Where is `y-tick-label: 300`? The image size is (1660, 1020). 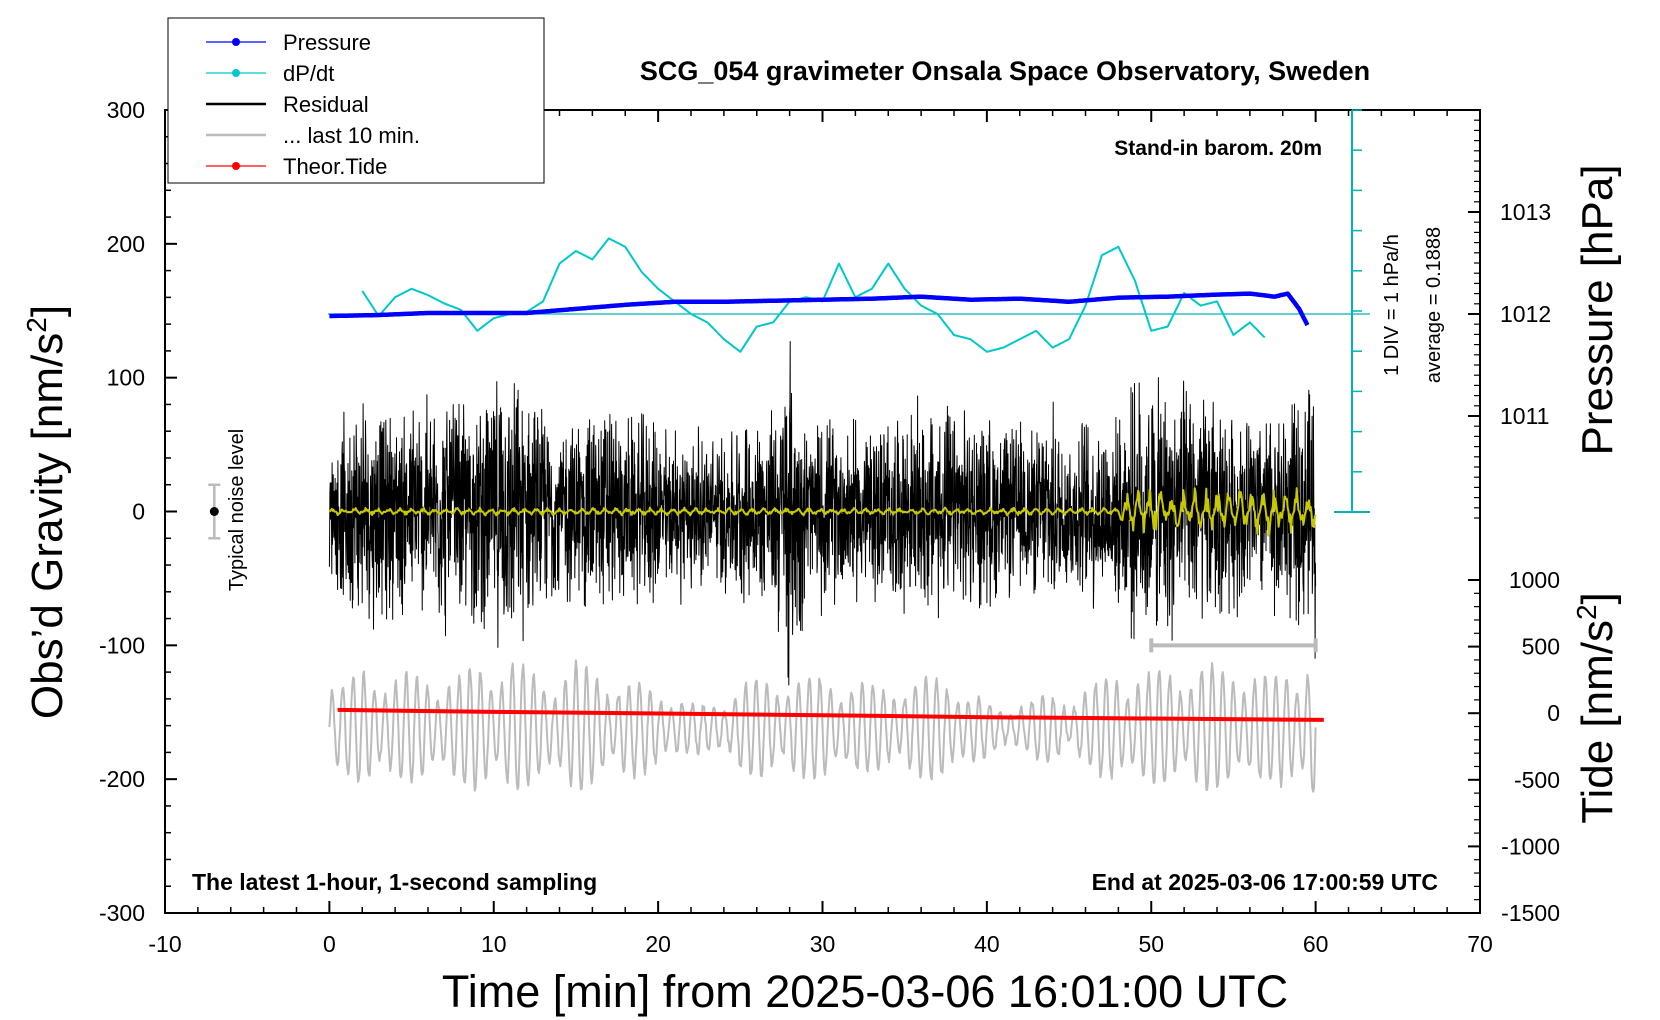 y-tick-label: 300 is located at coordinates (126, 110).